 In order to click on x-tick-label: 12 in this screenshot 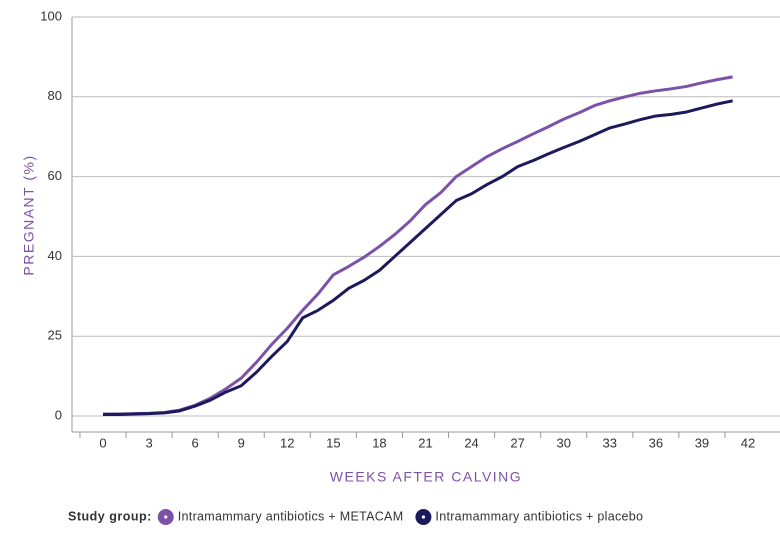, I will do `click(287, 442)`.